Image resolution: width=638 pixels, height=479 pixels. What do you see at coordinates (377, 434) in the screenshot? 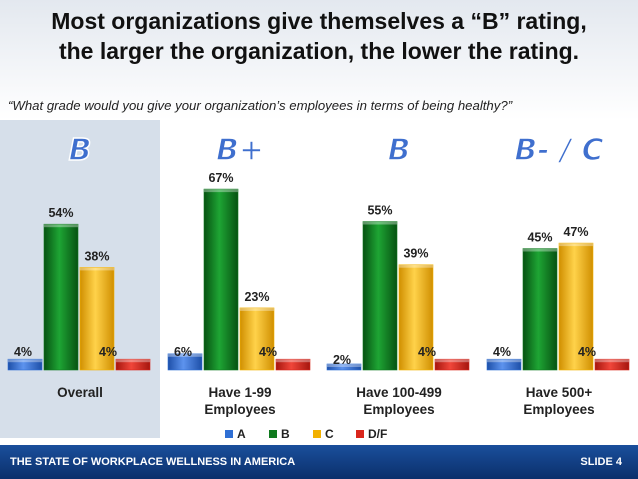
I see `legend-label: D/F` at bounding box center [377, 434].